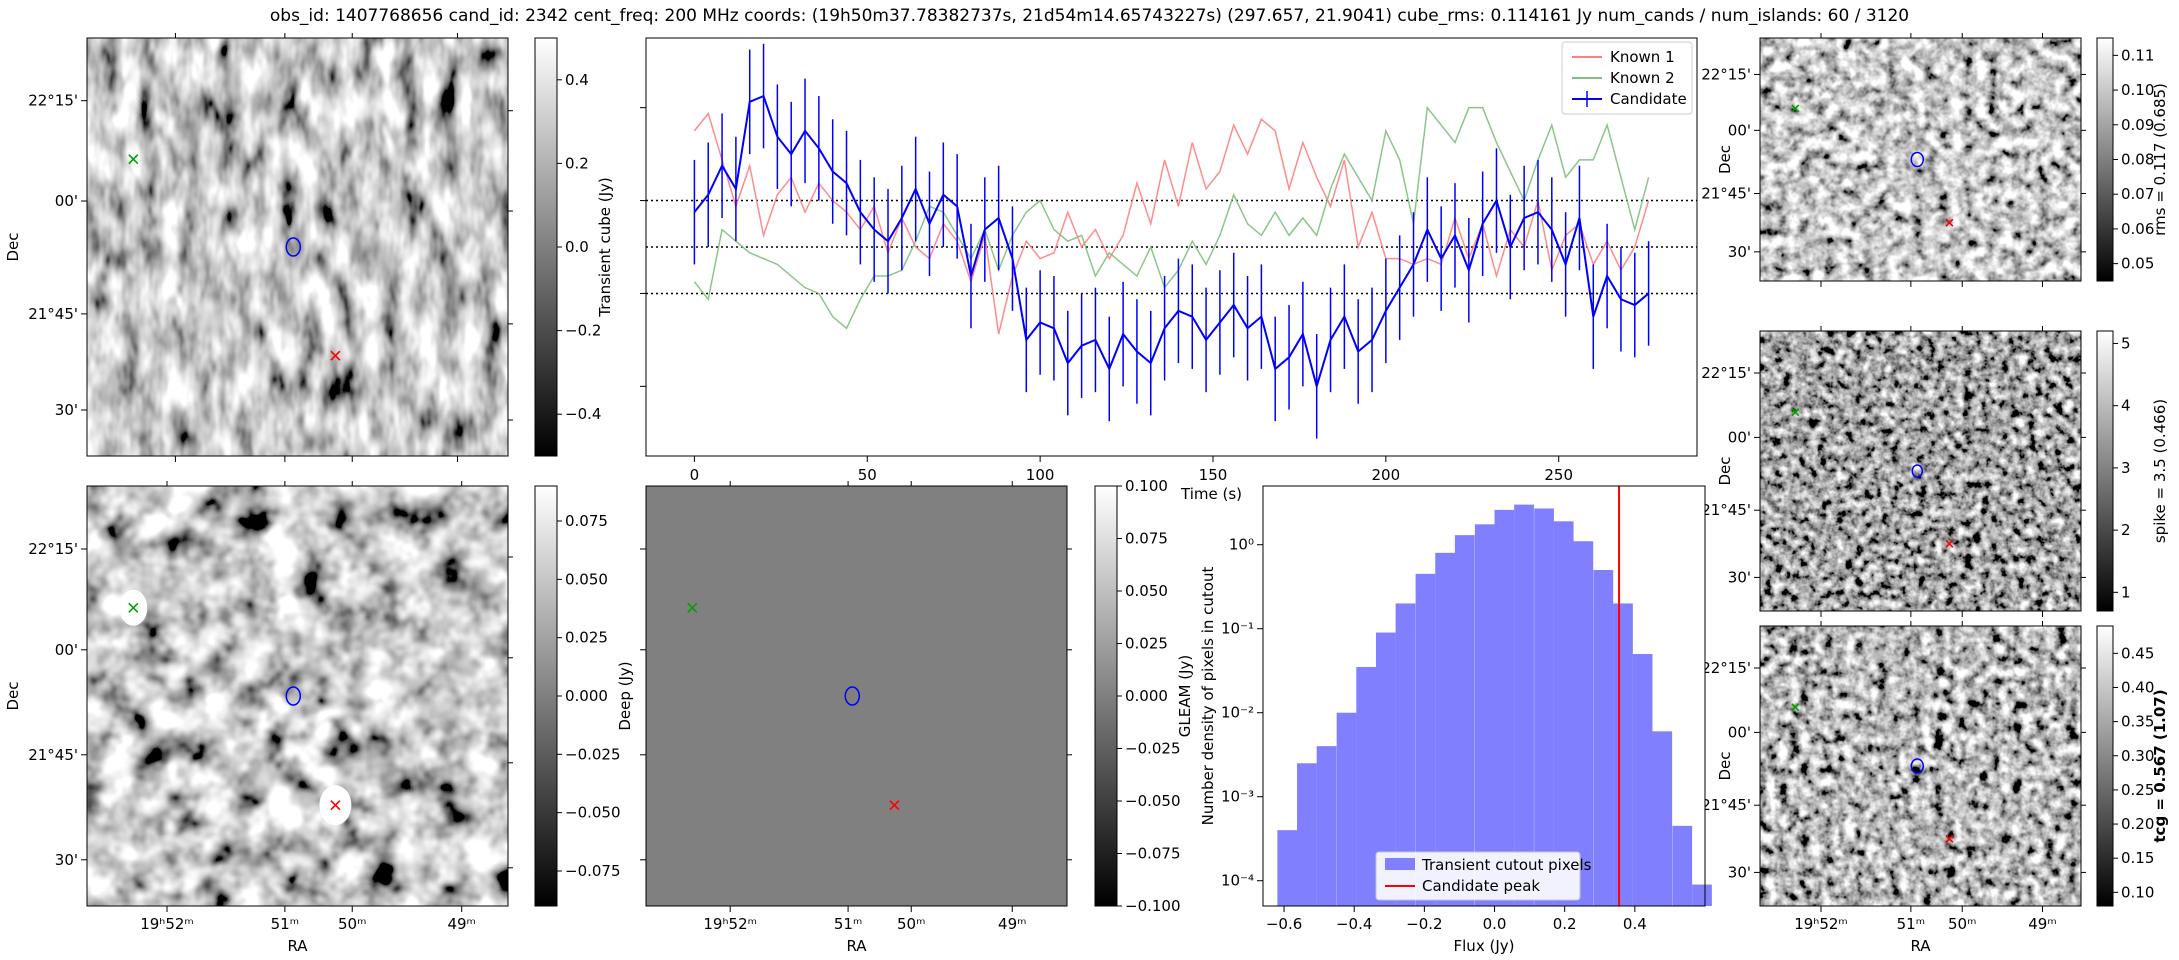 This screenshot has width=2179, height=960. Describe the element at coordinates (2042, 924) in the screenshot. I see `ra-tick-label: 49ᵐ` at that location.